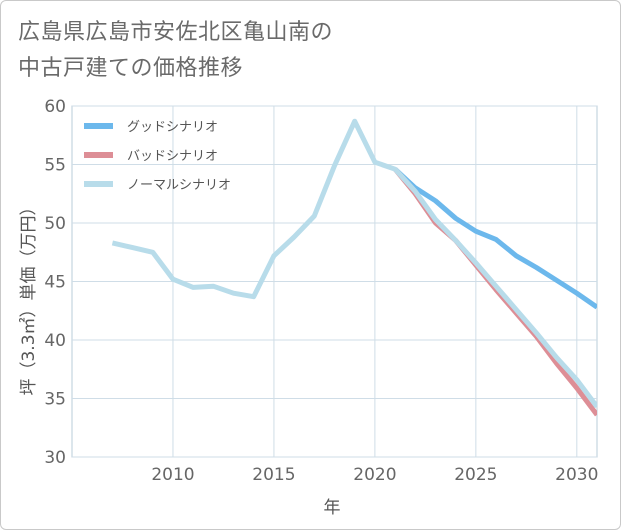 Image resolution: width=621 pixels, height=530 pixels. What do you see at coordinates (55, 224) in the screenshot?
I see `y-tick-label: 50` at bounding box center [55, 224].